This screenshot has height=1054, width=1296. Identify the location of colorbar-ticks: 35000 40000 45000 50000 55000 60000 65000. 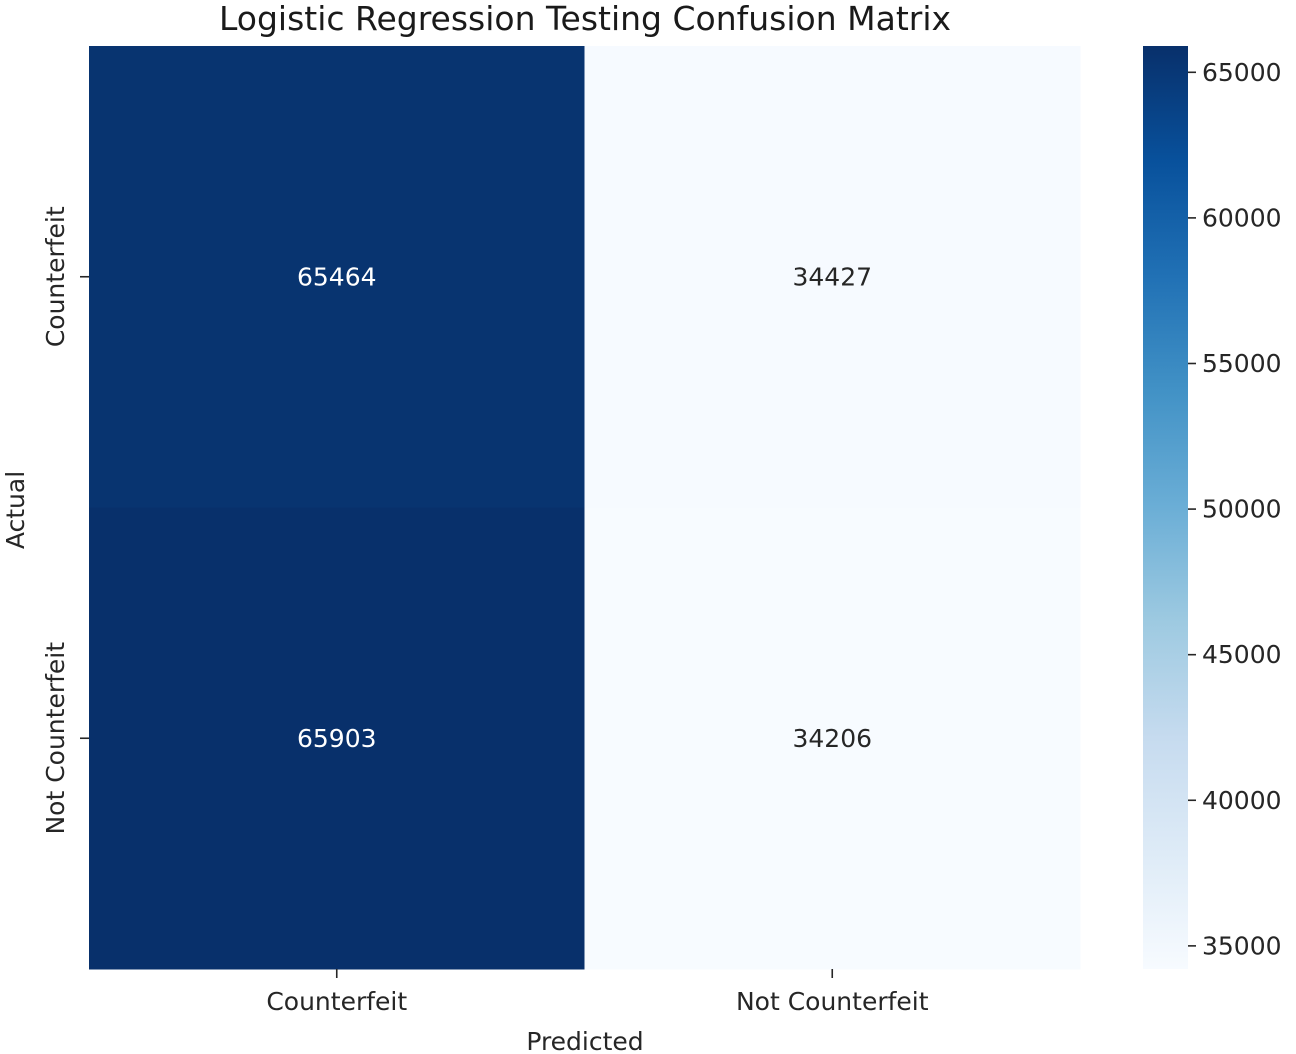
(1235, 509).